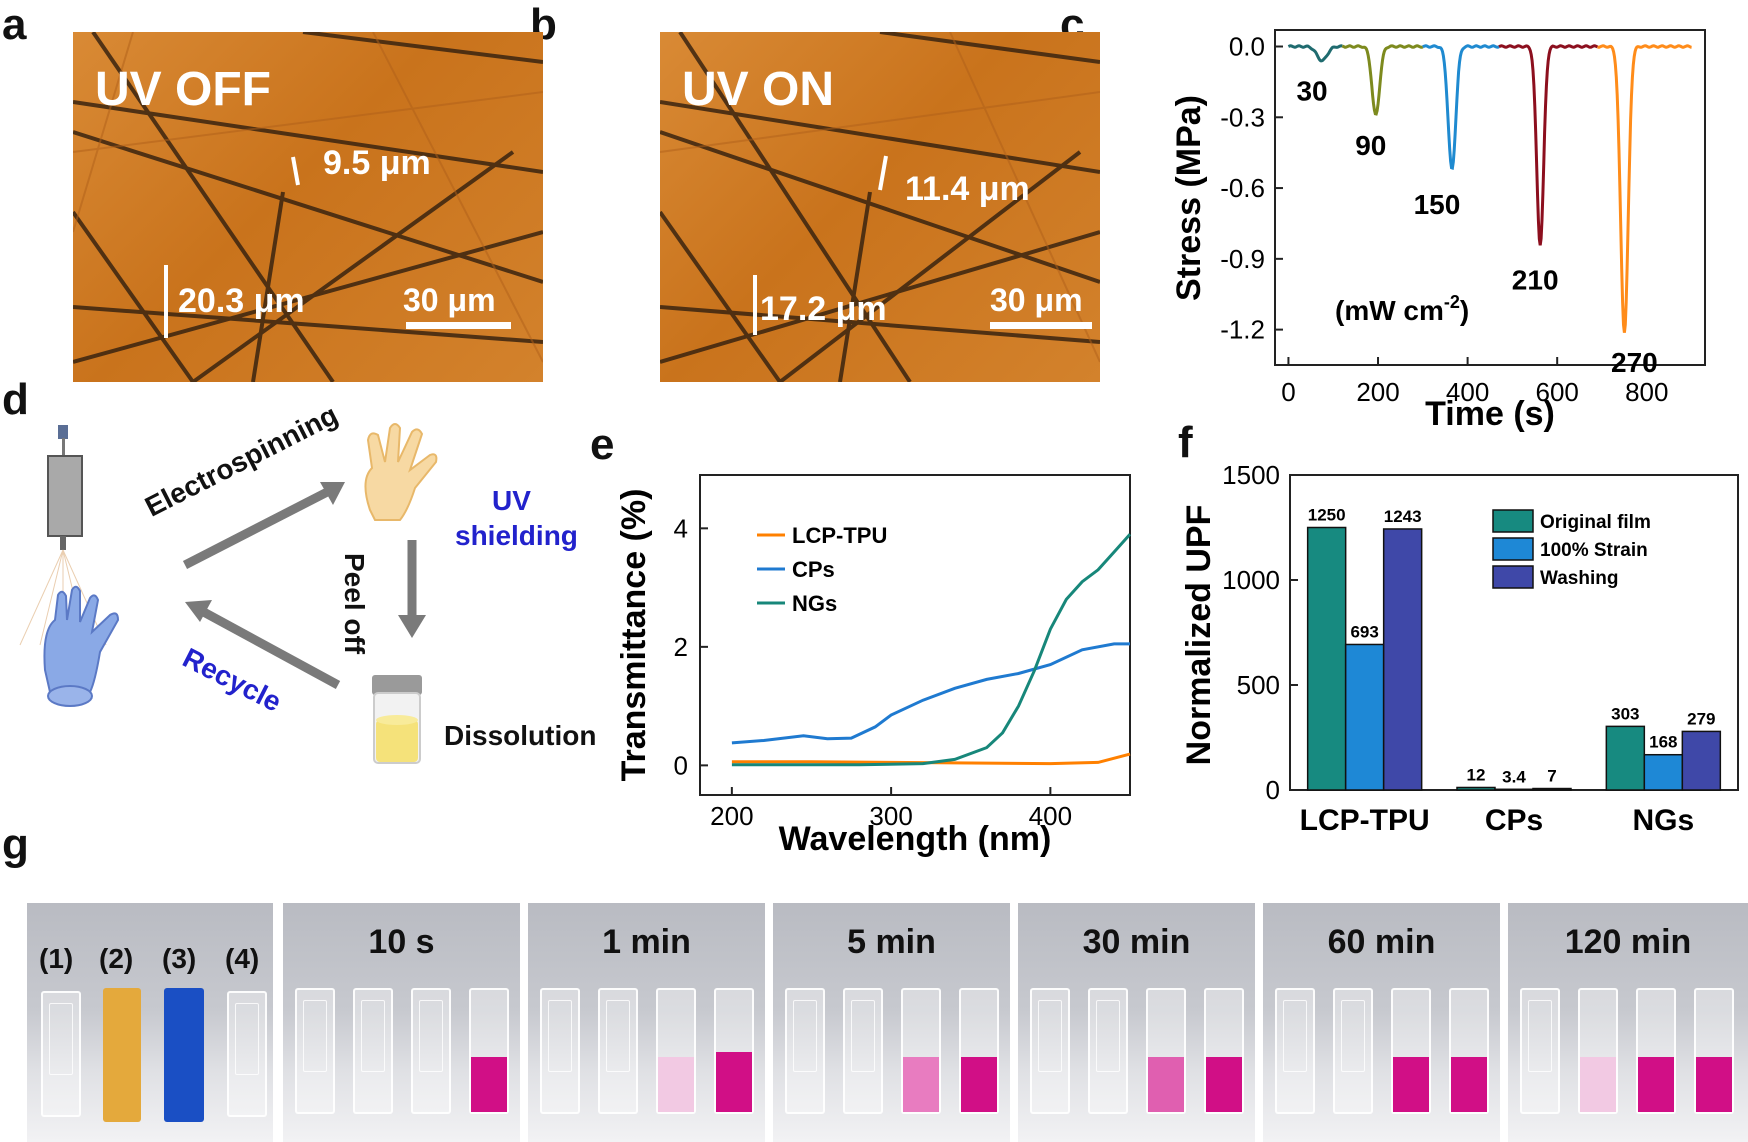 This screenshot has height=1142, width=1748. Describe the element at coordinates (891, 942) in the screenshot. I see `time-label: 5 min` at that location.